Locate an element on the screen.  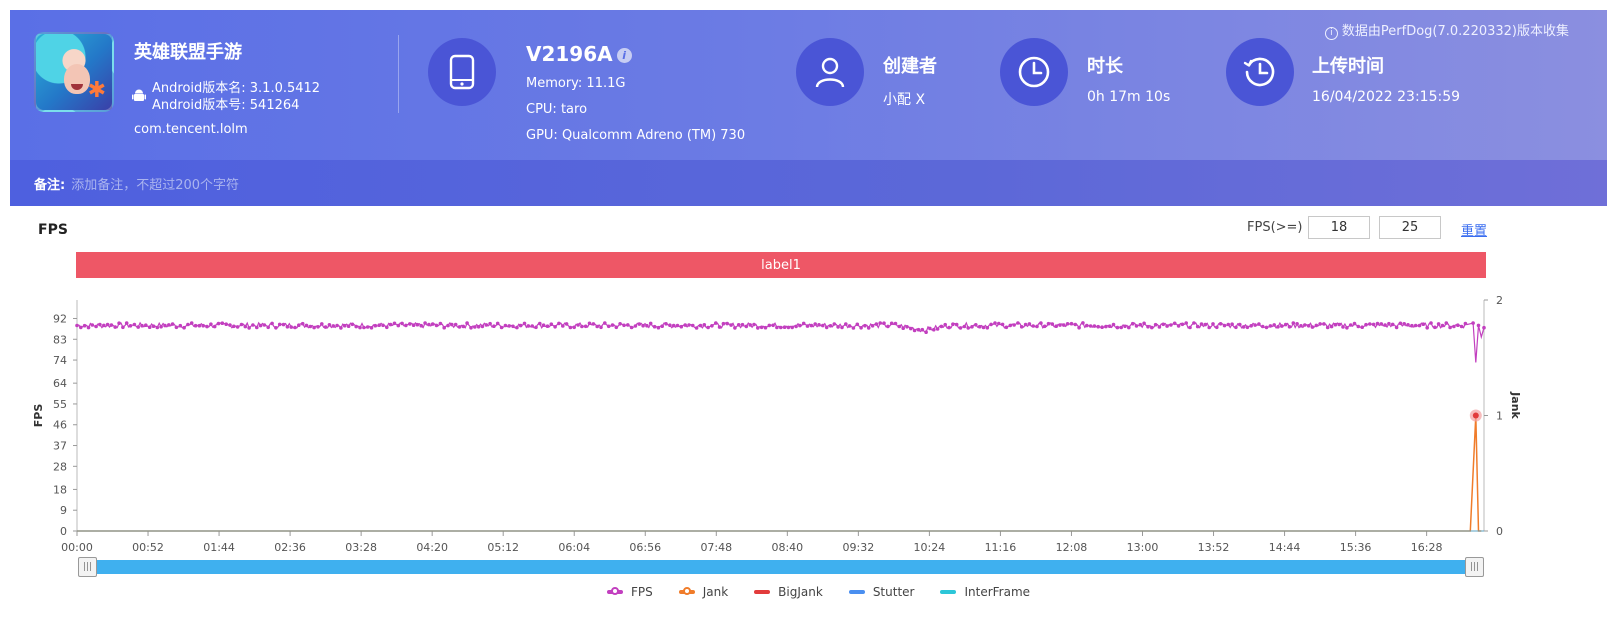
y-tick-label: 18 is located at coordinates (60, 489).